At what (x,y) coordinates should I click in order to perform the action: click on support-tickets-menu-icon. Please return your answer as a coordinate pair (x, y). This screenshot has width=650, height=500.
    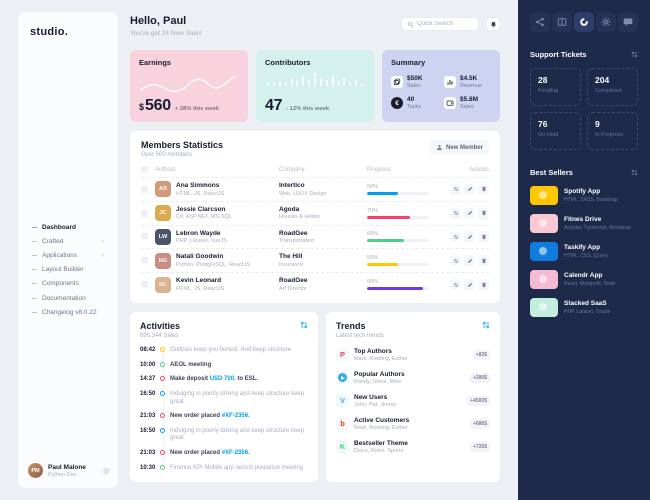
    Looking at the image, I should click on (634, 54).